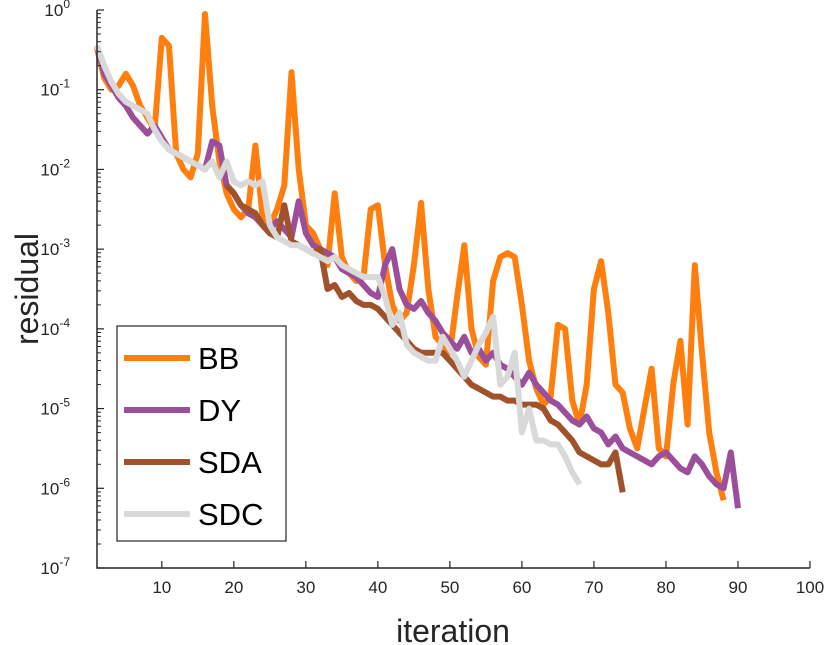  I want to click on y-tick-label: 10⁻⁷, so click(55, 566).